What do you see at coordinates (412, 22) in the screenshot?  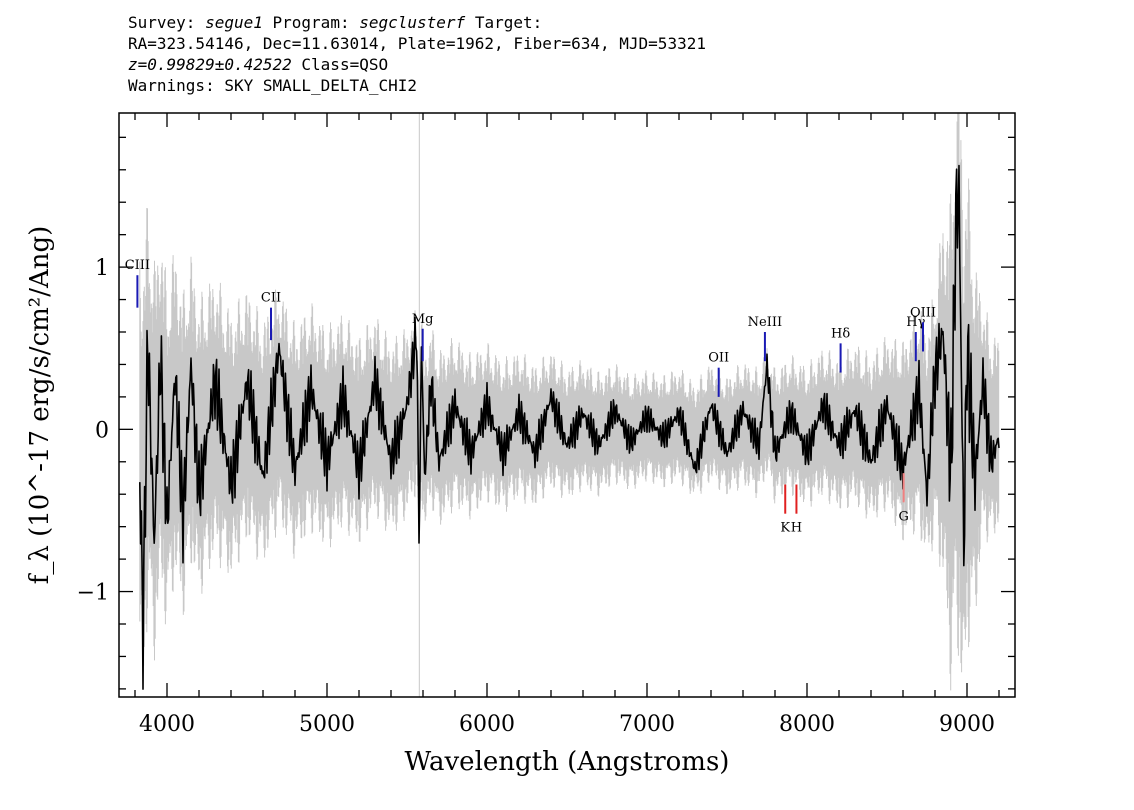 I see `program-value: segclusterf` at bounding box center [412, 22].